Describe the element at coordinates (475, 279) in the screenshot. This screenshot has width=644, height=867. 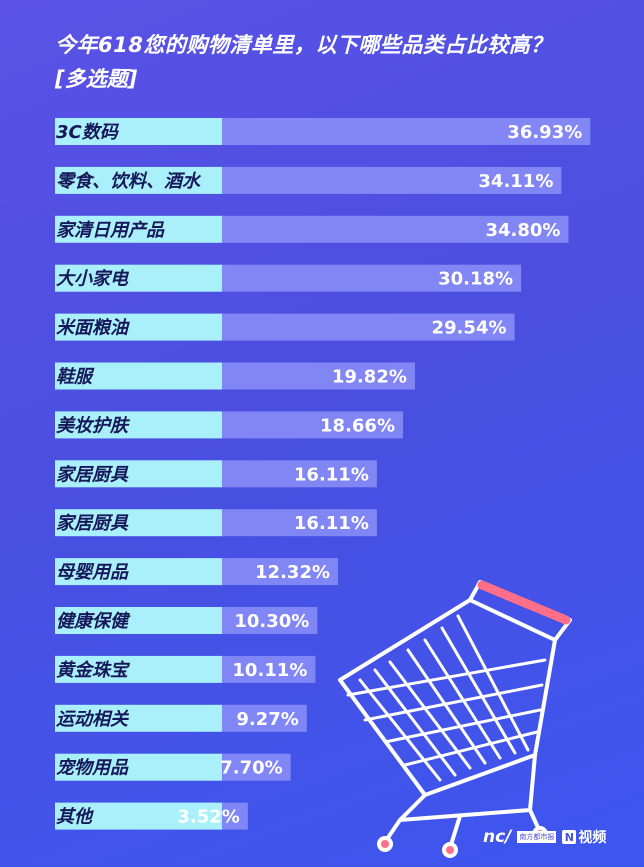
I see `value-label-3: 30.18%` at that location.